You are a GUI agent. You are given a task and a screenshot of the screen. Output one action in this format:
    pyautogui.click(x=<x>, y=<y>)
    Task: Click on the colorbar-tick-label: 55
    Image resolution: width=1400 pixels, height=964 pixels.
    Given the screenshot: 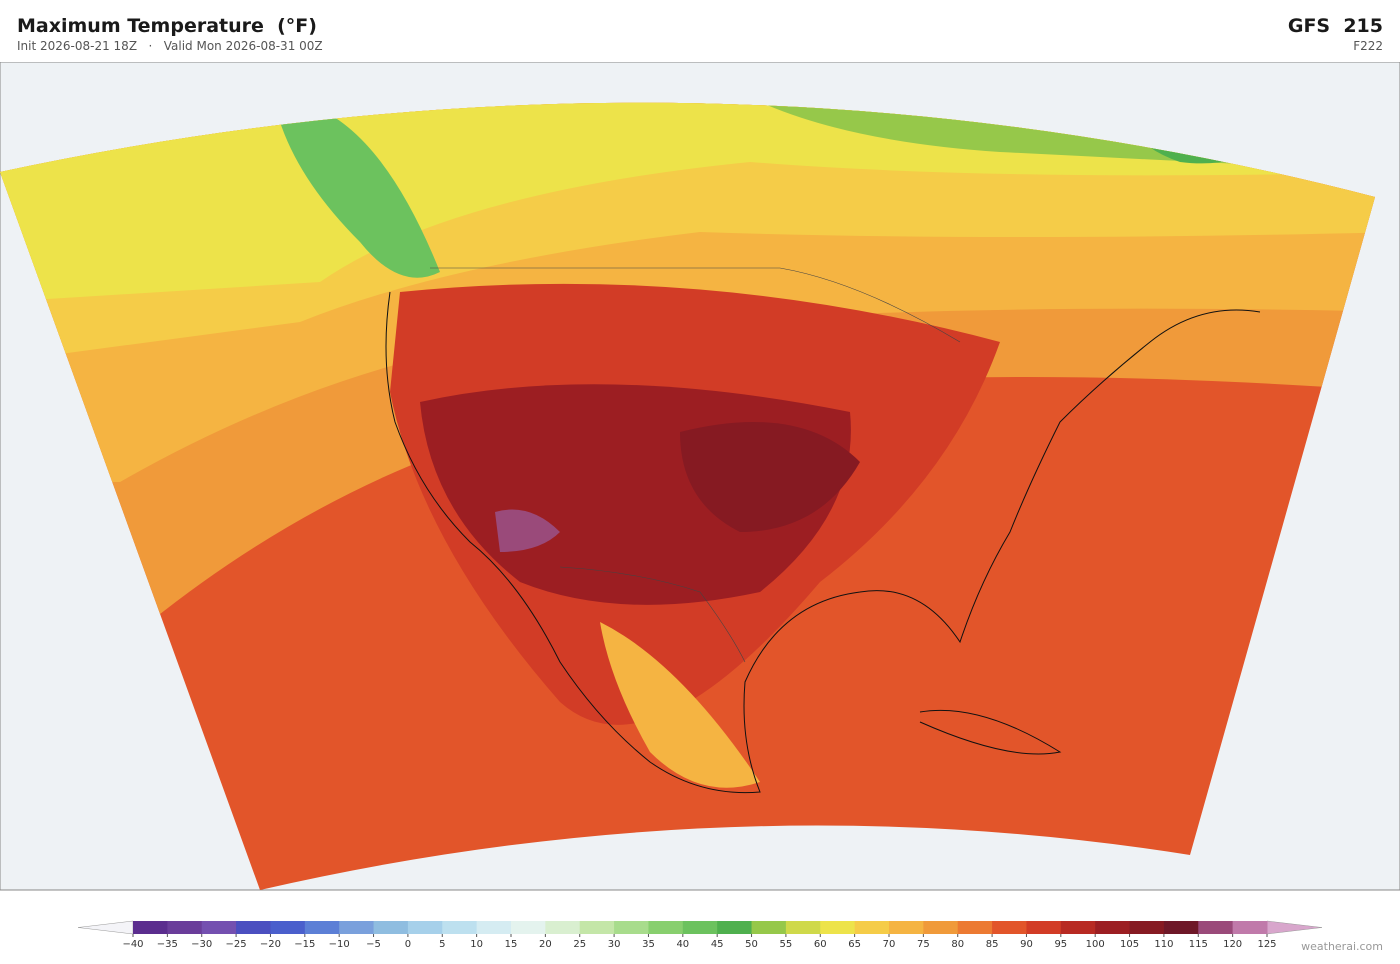 What is the action you would take?
    pyautogui.click(x=786, y=944)
    